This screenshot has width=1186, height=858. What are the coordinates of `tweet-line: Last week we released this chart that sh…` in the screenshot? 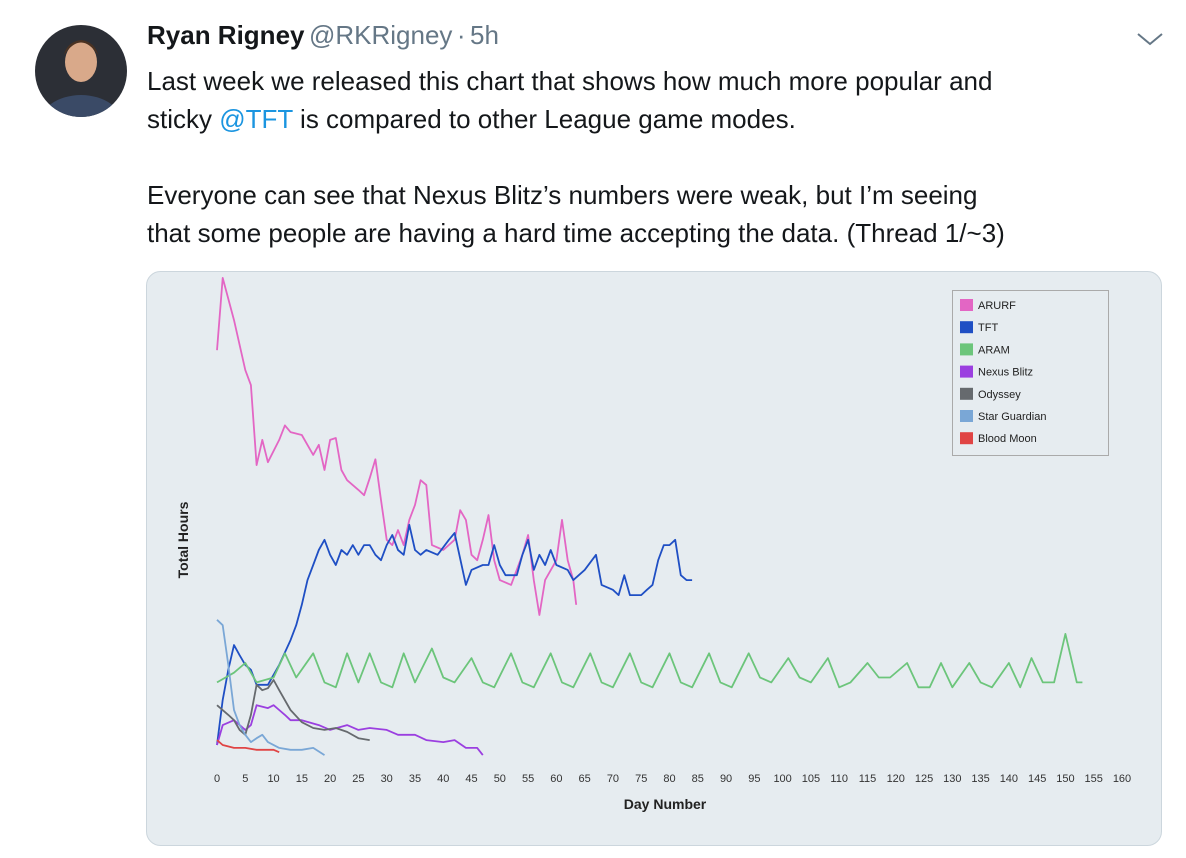 It's located at (570, 81).